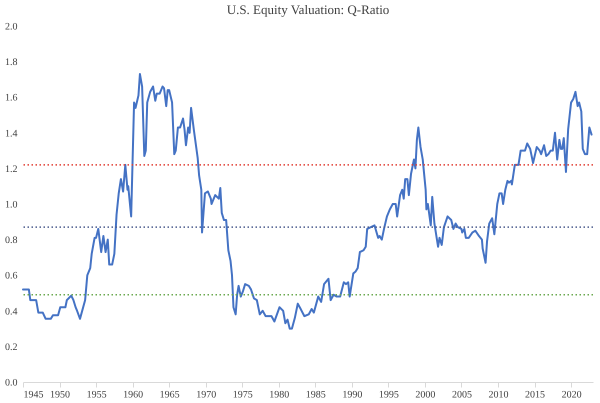  What do you see at coordinates (242, 395) in the screenshot?
I see `x-tick-label: 1975` at bounding box center [242, 395].